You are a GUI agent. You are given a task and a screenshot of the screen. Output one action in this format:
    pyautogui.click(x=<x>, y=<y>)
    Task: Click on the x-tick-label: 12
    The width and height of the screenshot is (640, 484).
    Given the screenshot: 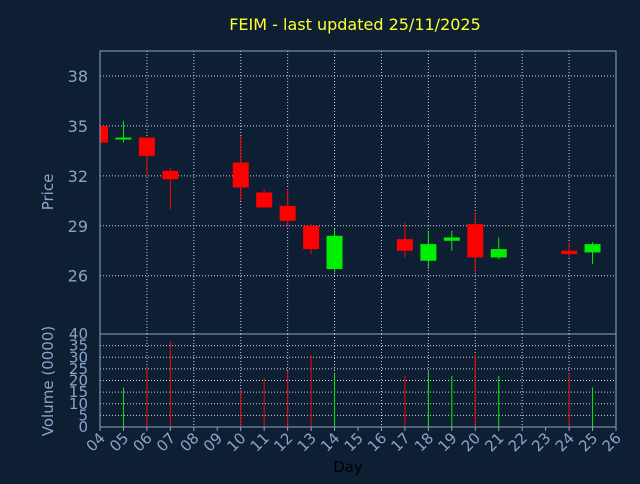 What is the action you would take?
    pyautogui.click(x=283, y=442)
    